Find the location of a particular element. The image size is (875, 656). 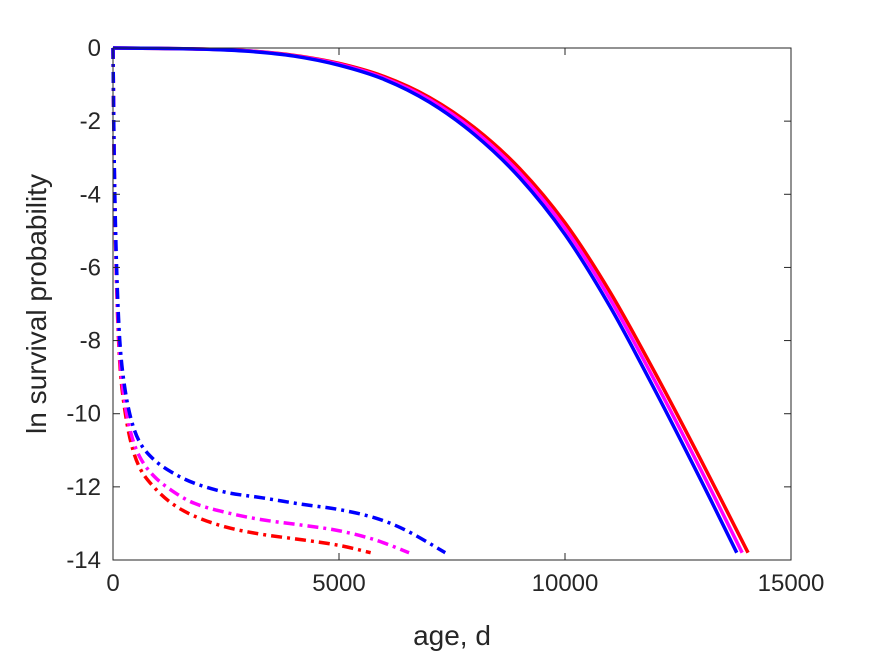

x-axis-label: age, d is located at coordinates (452, 635).